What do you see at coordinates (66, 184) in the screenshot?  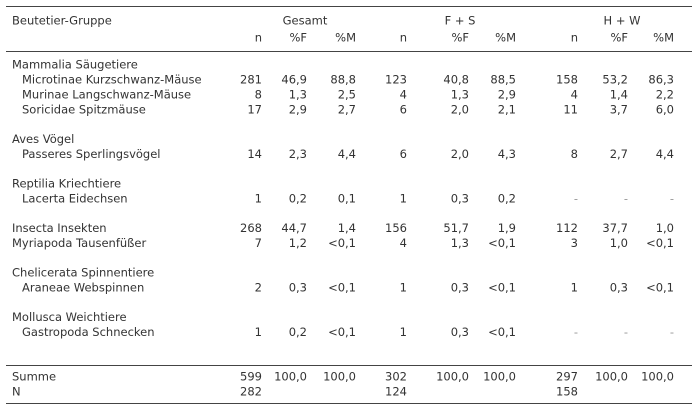 I see `section-heading: Reptilia Kriechtiere` at bounding box center [66, 184].